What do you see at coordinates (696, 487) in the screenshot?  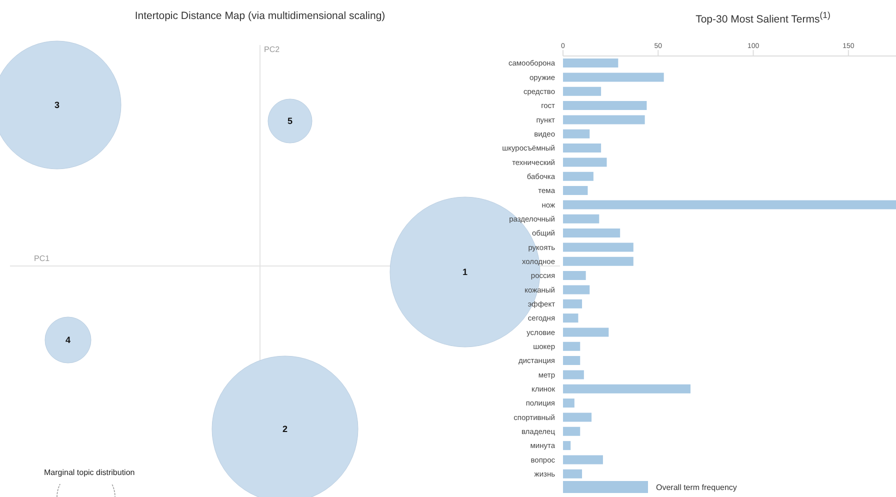 I see `text: Overall term frequency` at bounding box center [696, 487].